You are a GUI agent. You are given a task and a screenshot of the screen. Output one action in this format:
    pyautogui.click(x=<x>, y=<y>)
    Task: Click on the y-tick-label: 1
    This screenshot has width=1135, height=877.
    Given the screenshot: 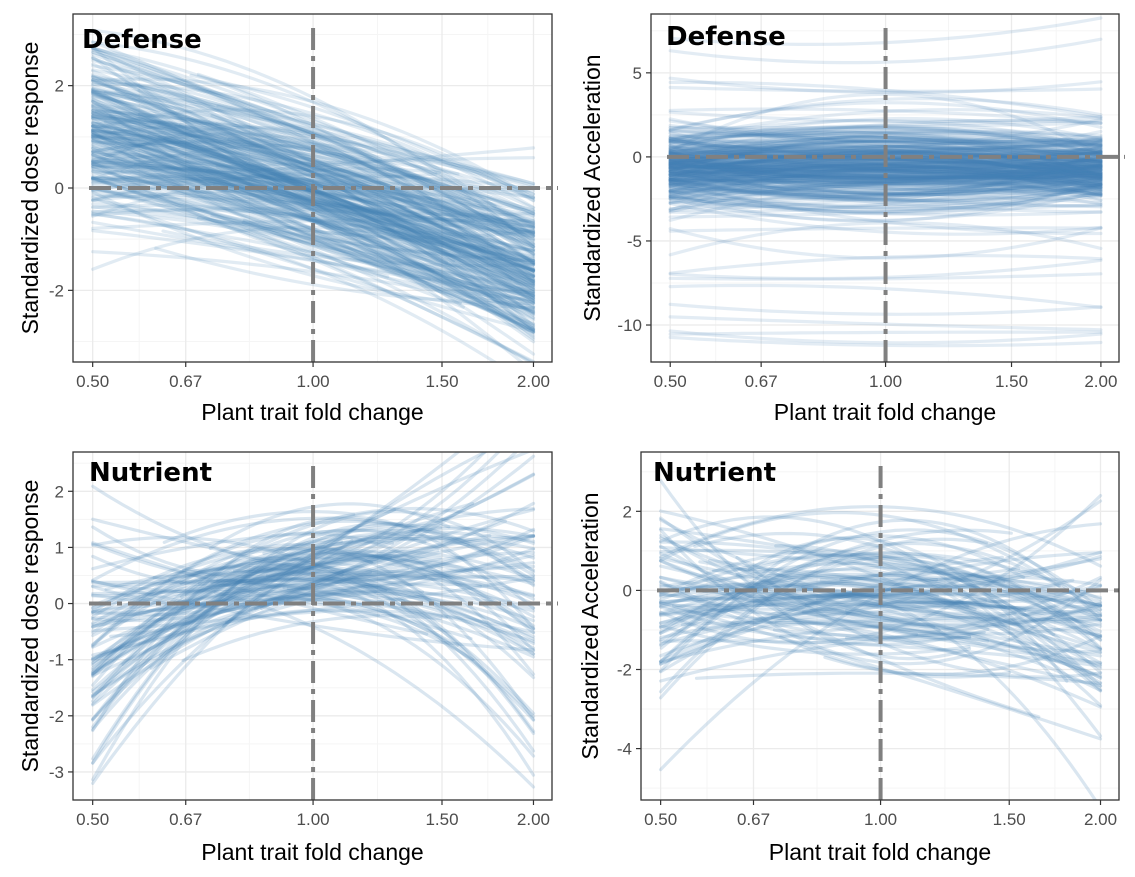 What is the action you would take?
    pyautogui.click(x=59, y=547)
    